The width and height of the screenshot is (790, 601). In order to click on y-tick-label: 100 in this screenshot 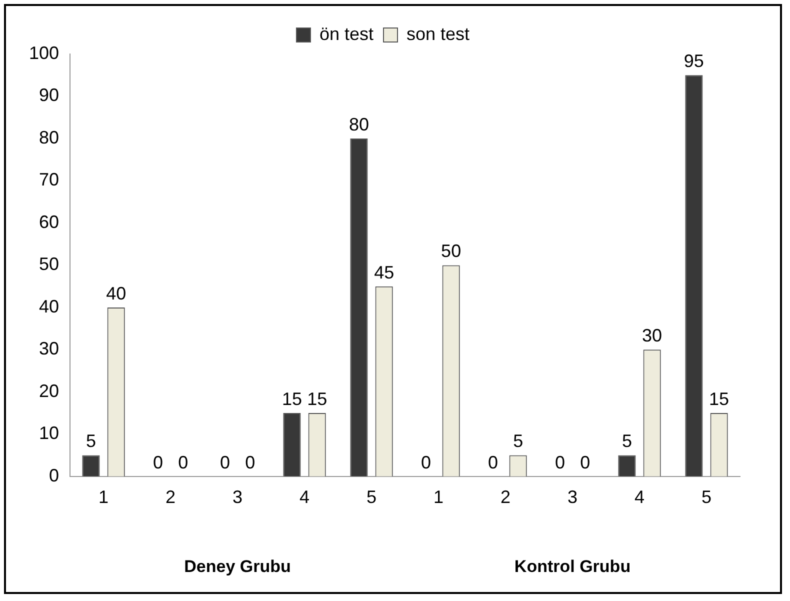, I will do `click(44, 52)`.